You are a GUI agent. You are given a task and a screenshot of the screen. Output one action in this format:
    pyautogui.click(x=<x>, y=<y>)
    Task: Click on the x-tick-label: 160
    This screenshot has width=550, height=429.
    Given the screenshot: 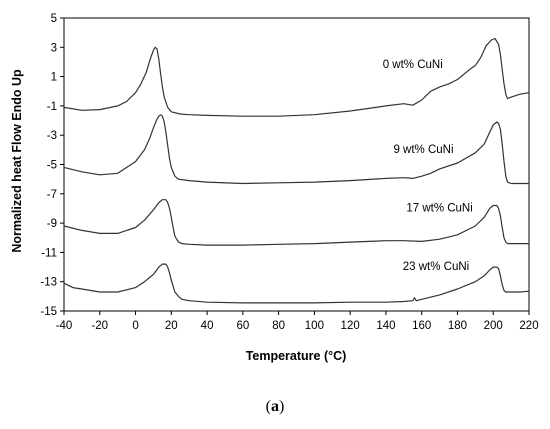 What is the action you would take?
    pyautogui.click(x=421, y=326)
    